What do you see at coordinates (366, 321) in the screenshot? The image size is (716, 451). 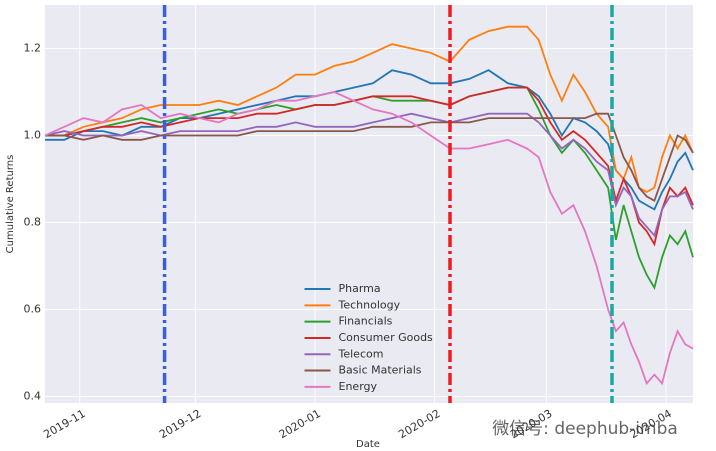 I see `legend-label: Financials` at bounding box center [366, 321].